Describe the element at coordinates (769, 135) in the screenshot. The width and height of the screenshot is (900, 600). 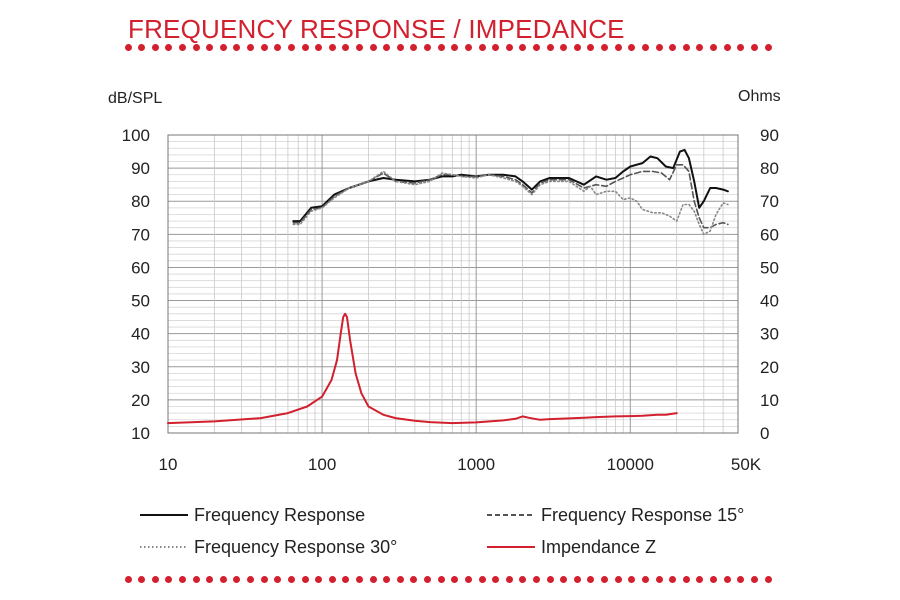
I see `right-tick-label: 90` at that location.